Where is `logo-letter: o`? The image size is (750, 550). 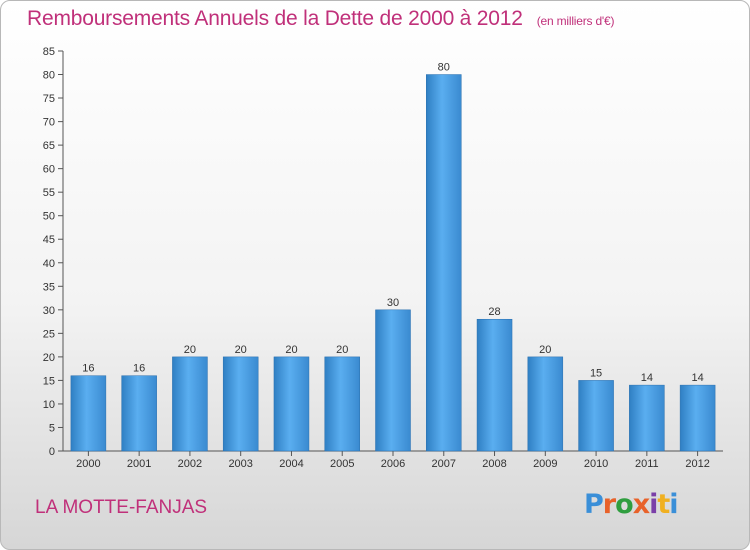
logo-letter: o is located at coordinates (624, 504).